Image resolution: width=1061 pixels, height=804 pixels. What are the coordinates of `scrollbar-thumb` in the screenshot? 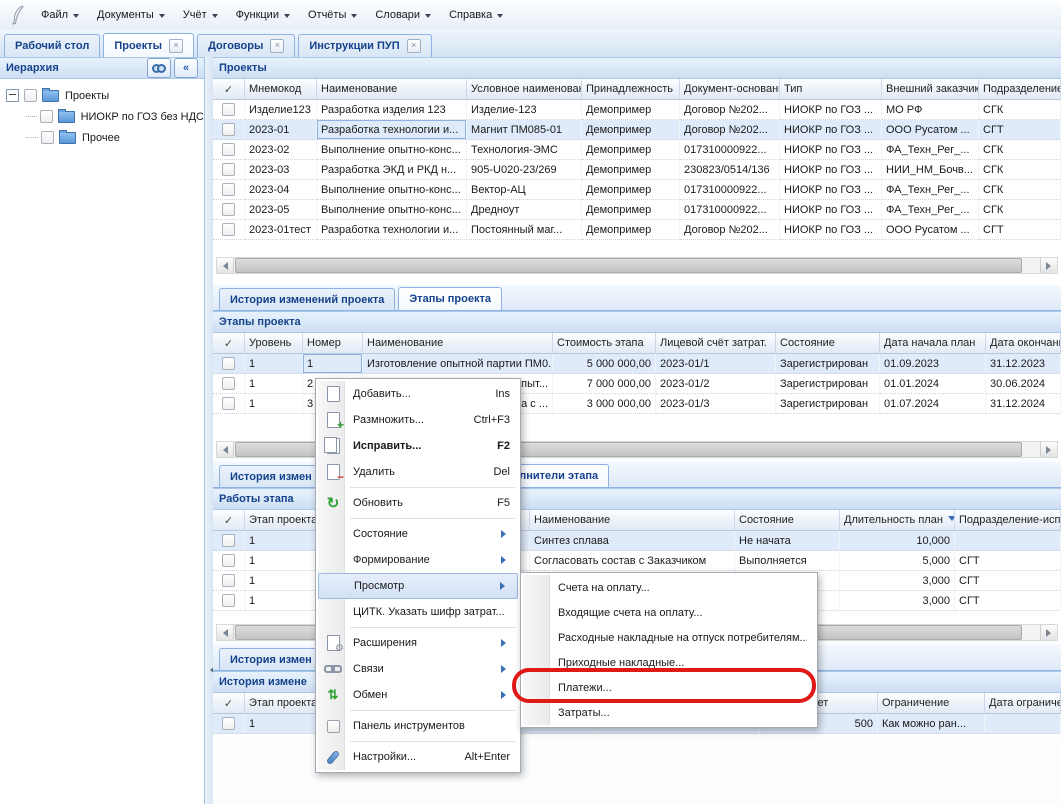 It's located at (628, 265).